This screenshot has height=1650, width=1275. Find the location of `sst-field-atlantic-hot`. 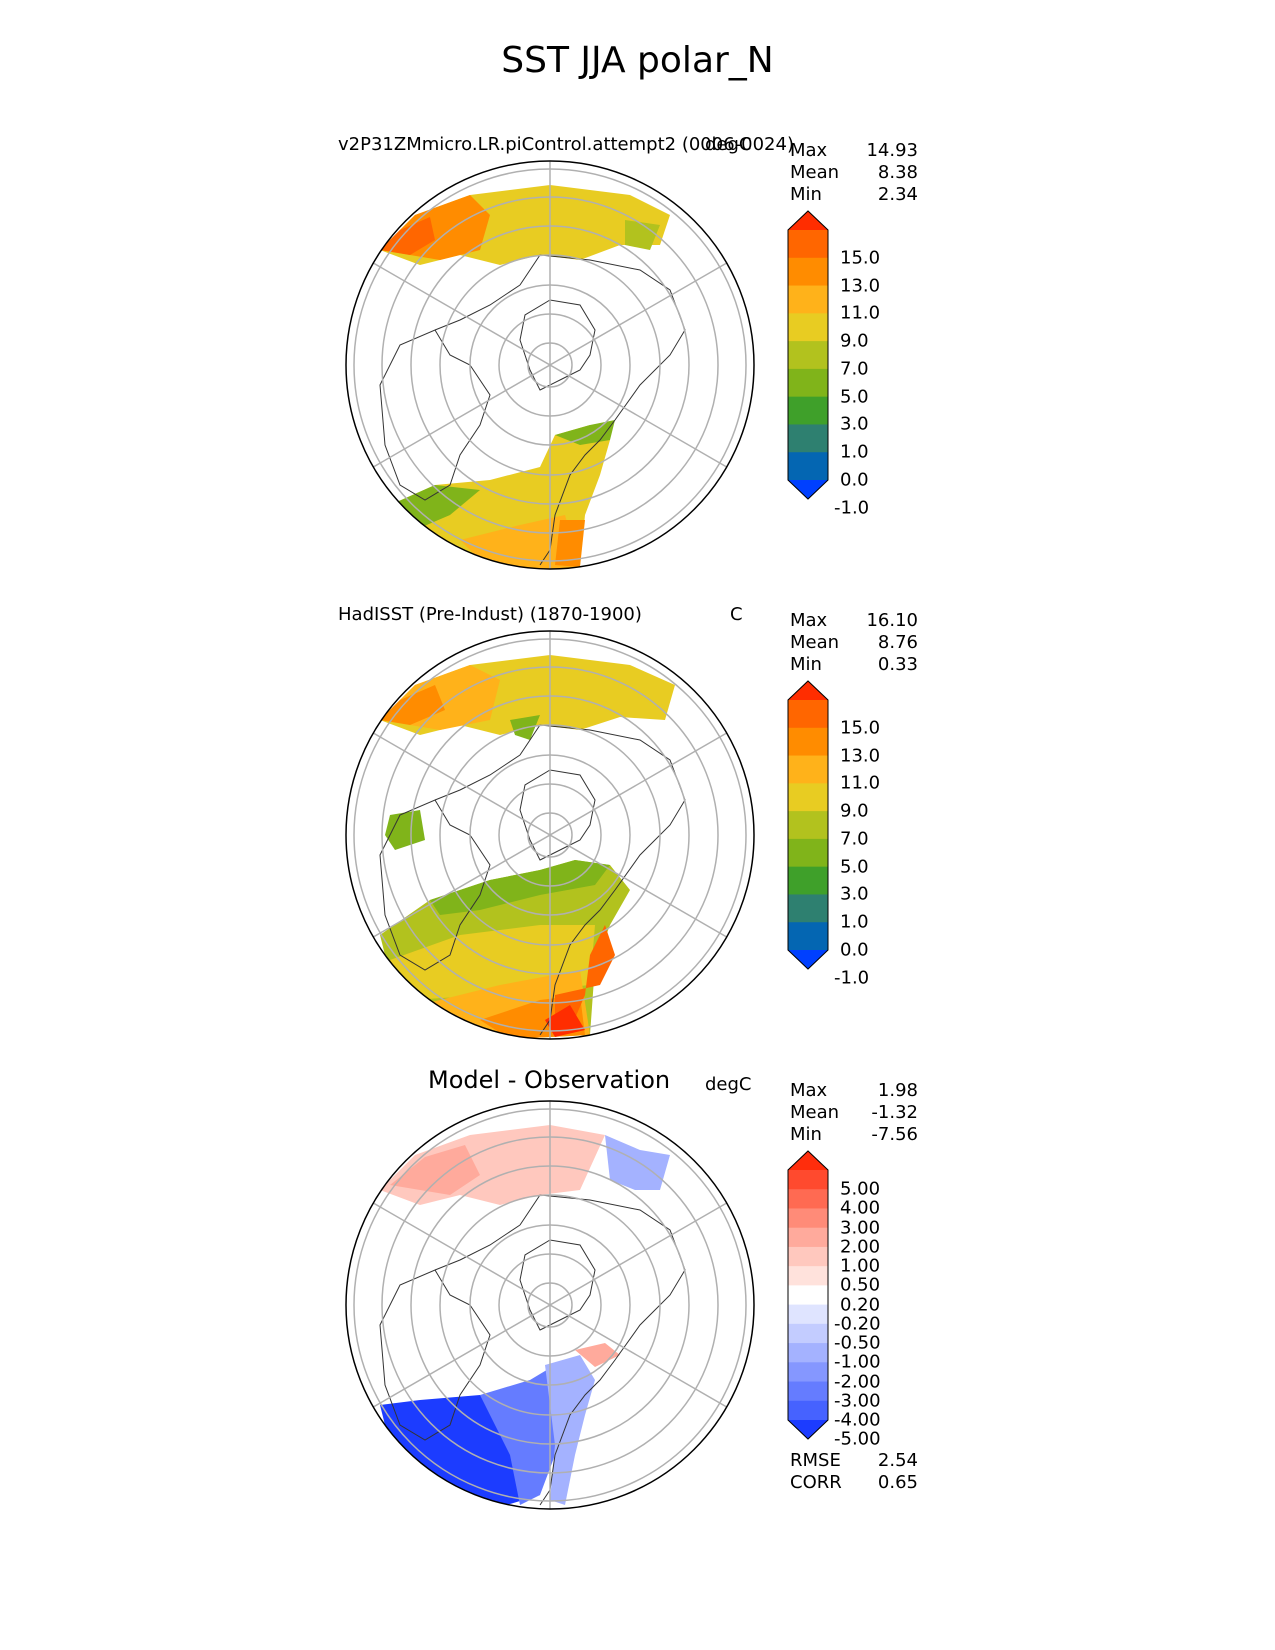

sst-field-atlantic-hot is located at coordinates (570, 543).